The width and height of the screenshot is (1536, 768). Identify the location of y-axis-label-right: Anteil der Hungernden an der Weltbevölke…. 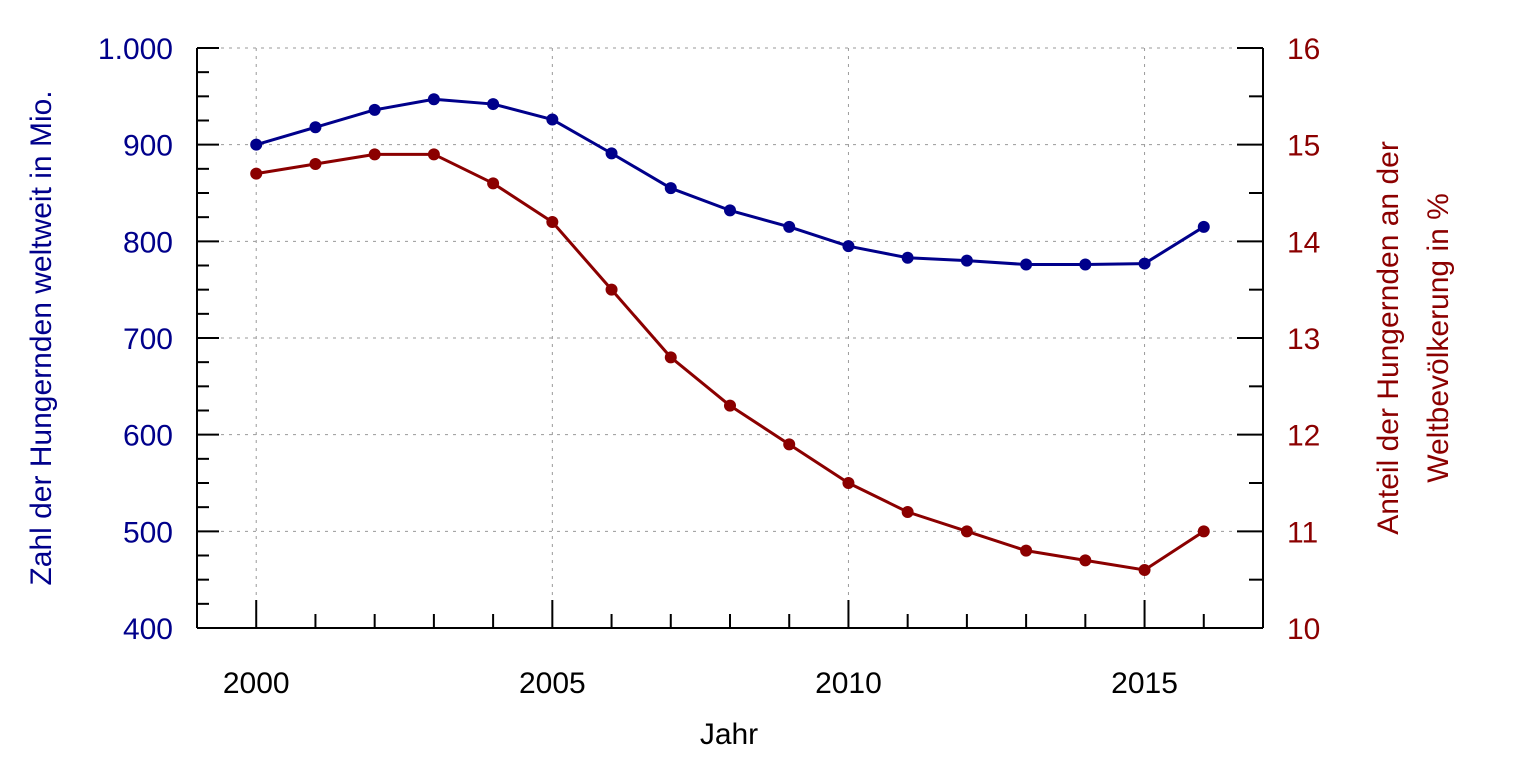
(1413, 338).